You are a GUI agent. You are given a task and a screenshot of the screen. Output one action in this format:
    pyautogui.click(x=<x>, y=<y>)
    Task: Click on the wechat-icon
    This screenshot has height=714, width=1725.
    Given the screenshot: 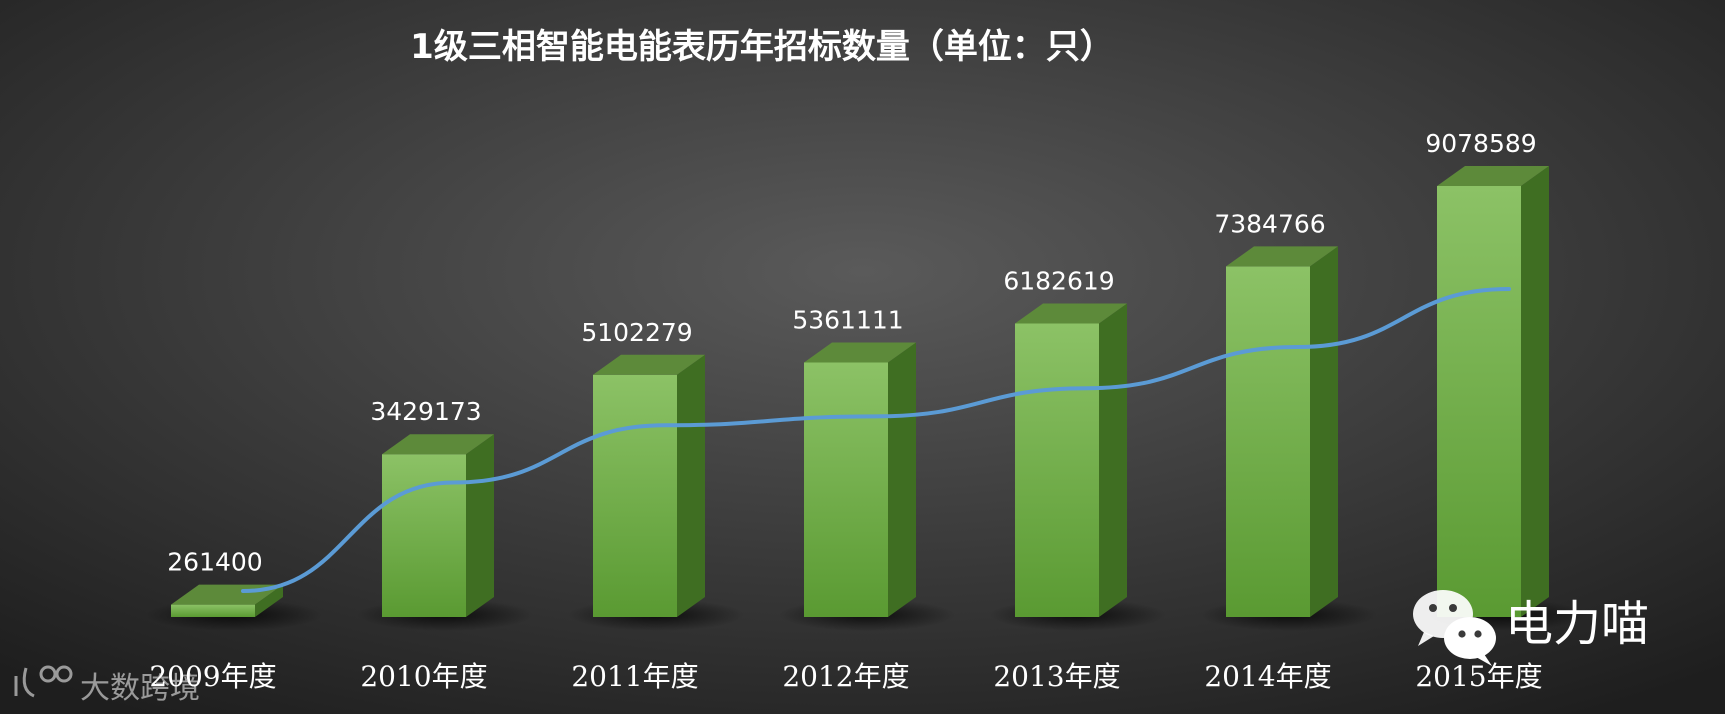 What is the action you would take?
    pyautogui.click(x=1454, y=628)
    